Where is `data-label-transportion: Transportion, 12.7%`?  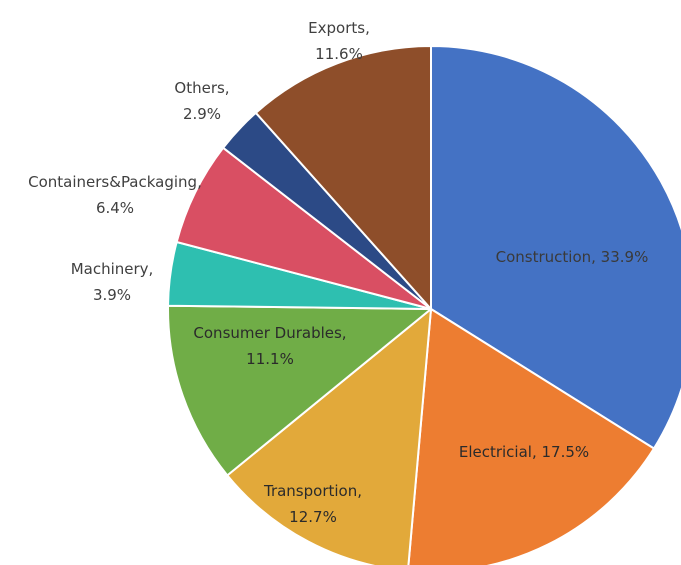
data-label-transportion: Transportion, 12.7% is located at coordinates (312, 504).